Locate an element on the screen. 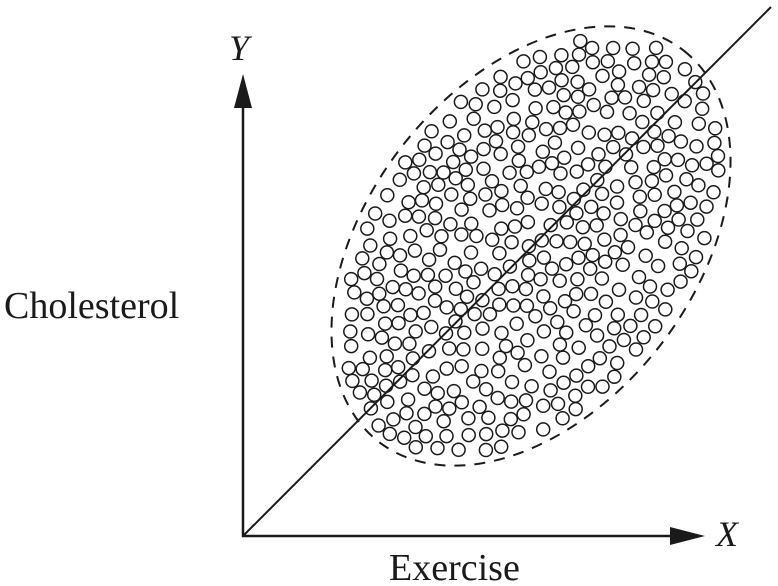  y-axis-arrowhead-icon is located at coordinates (243, 91).